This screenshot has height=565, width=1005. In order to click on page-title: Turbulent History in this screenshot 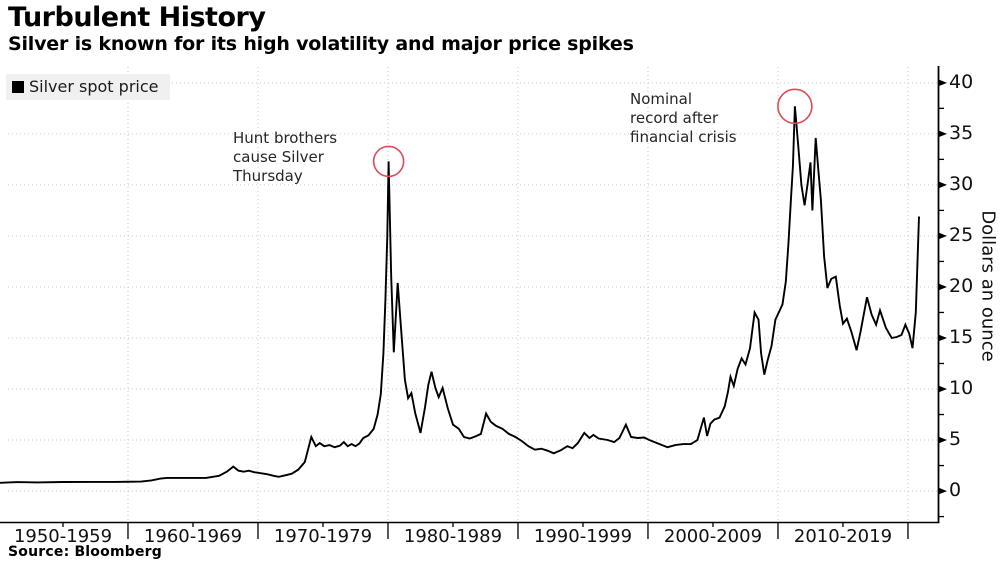, I will do `click(137, 17)`.